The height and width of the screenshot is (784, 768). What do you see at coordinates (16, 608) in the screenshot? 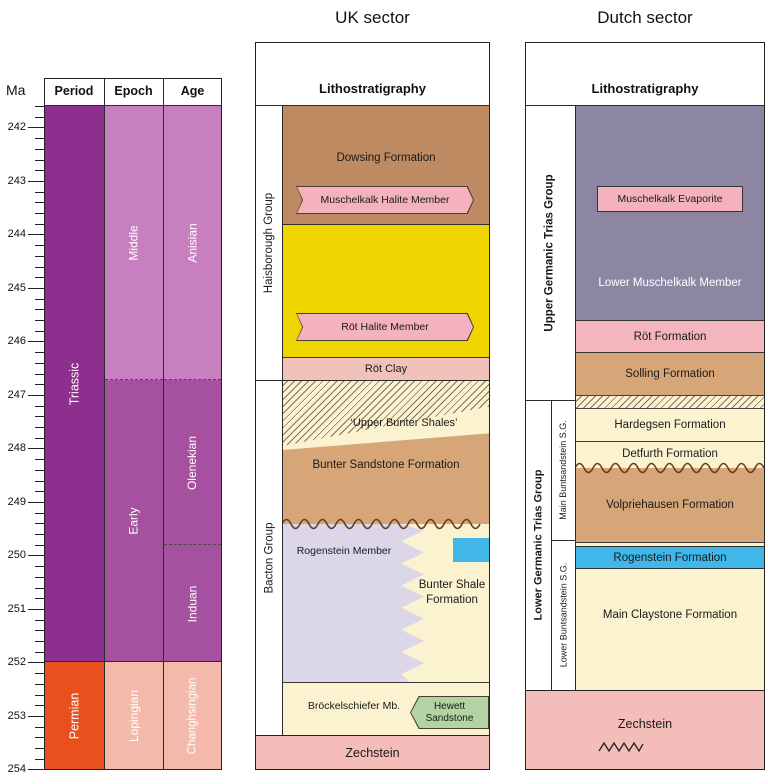
I see `axis-tick-label: 251` at bounding box center [16, 608].